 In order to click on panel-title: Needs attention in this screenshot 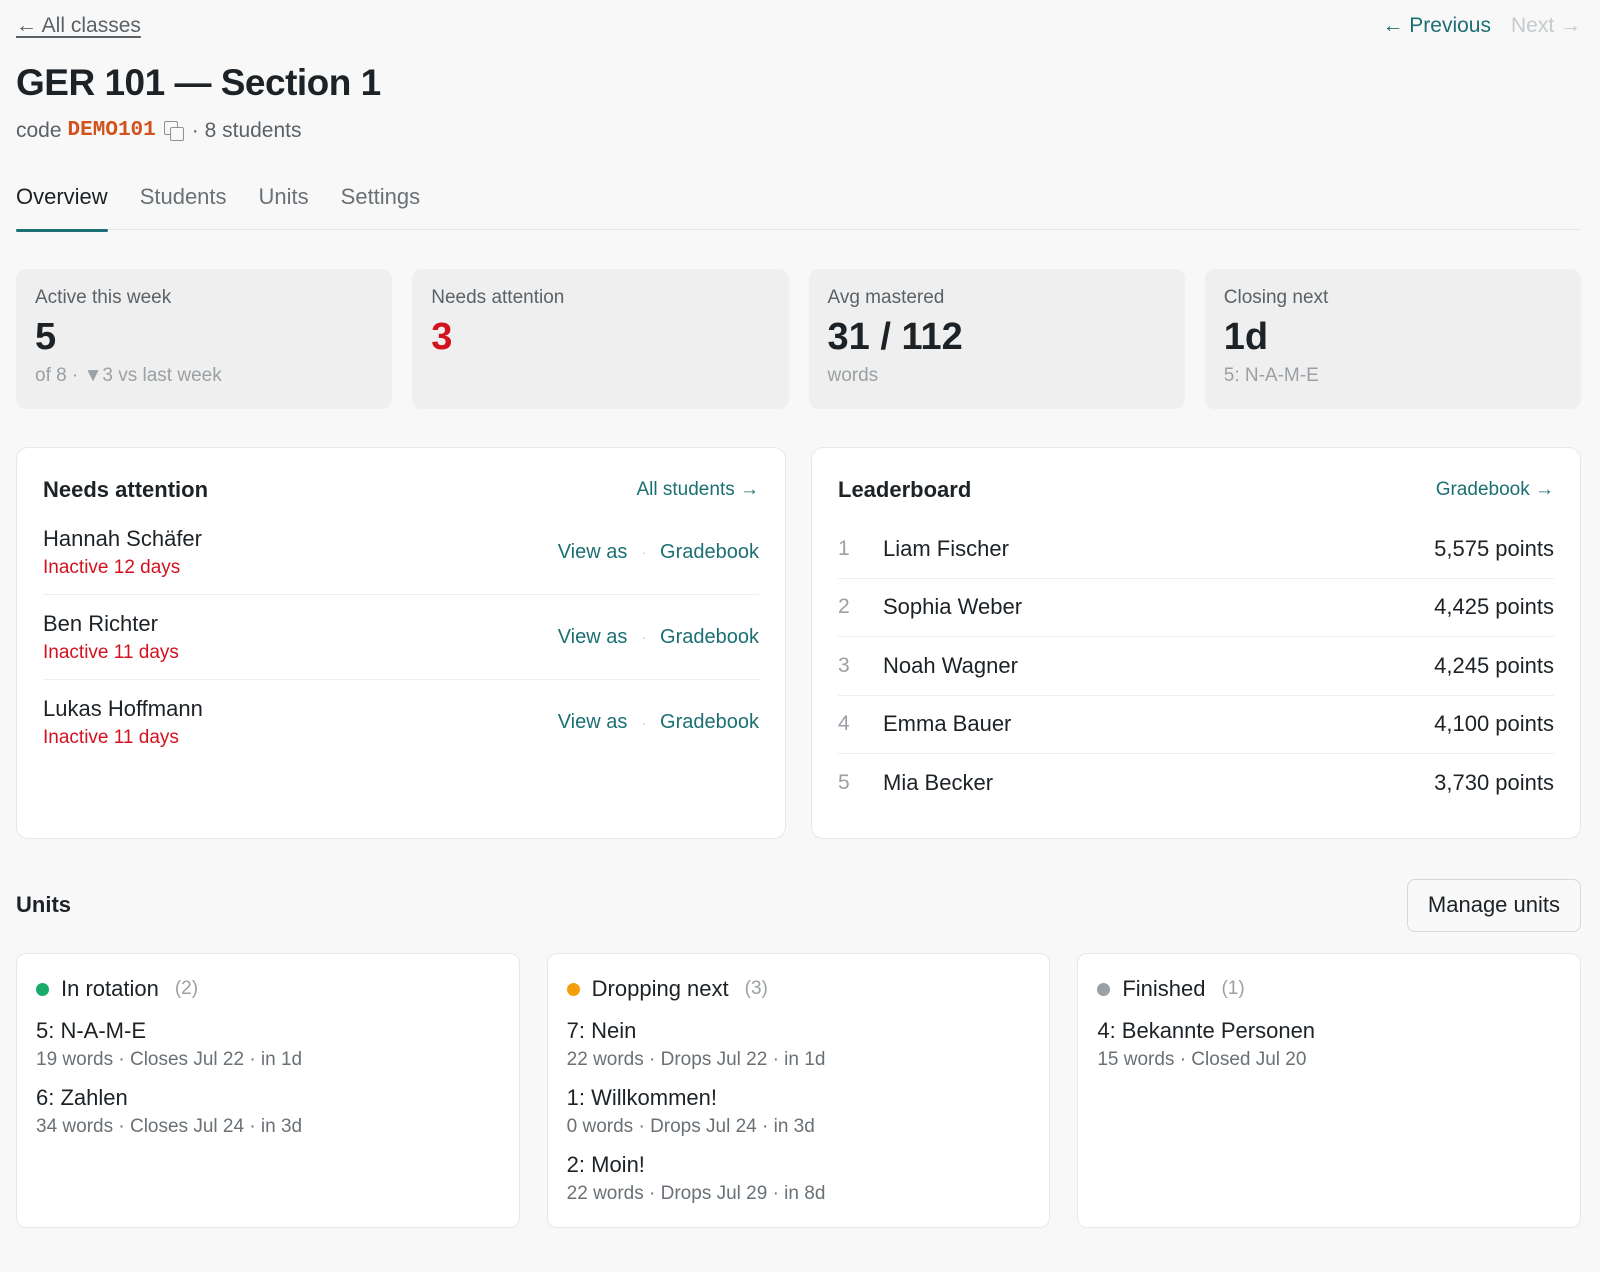, I will do `click(126, 489)`.